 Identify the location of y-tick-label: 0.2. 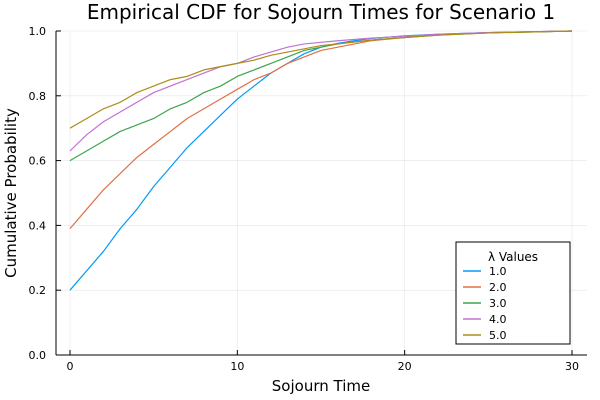
(38, 290).